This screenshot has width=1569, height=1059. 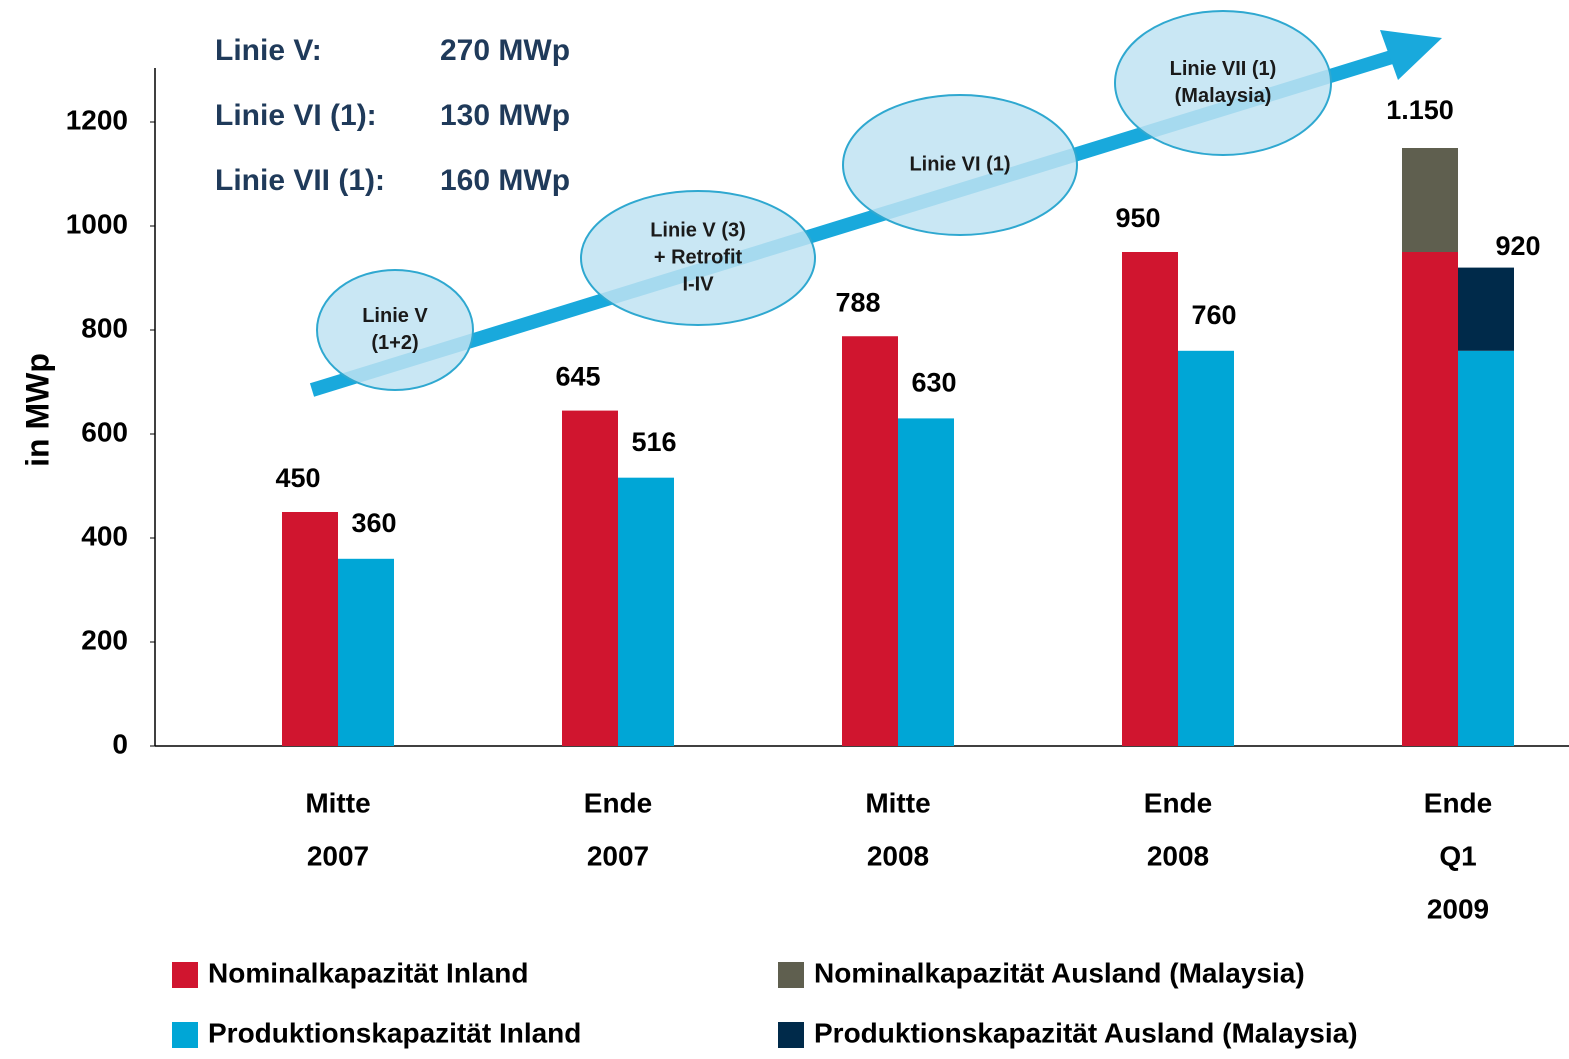 I want to click on milestone-label: (1+2), so click(x=394, y=343).